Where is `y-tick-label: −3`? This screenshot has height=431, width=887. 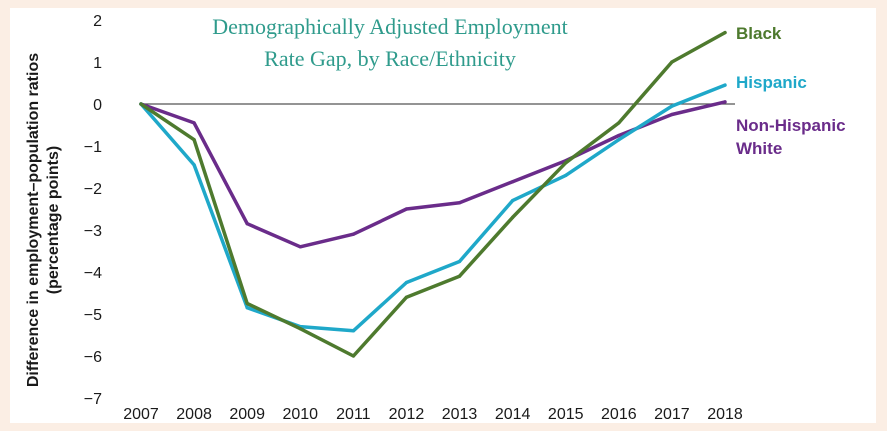 y-tick-label: −3 is located at coordinates (93, 231).